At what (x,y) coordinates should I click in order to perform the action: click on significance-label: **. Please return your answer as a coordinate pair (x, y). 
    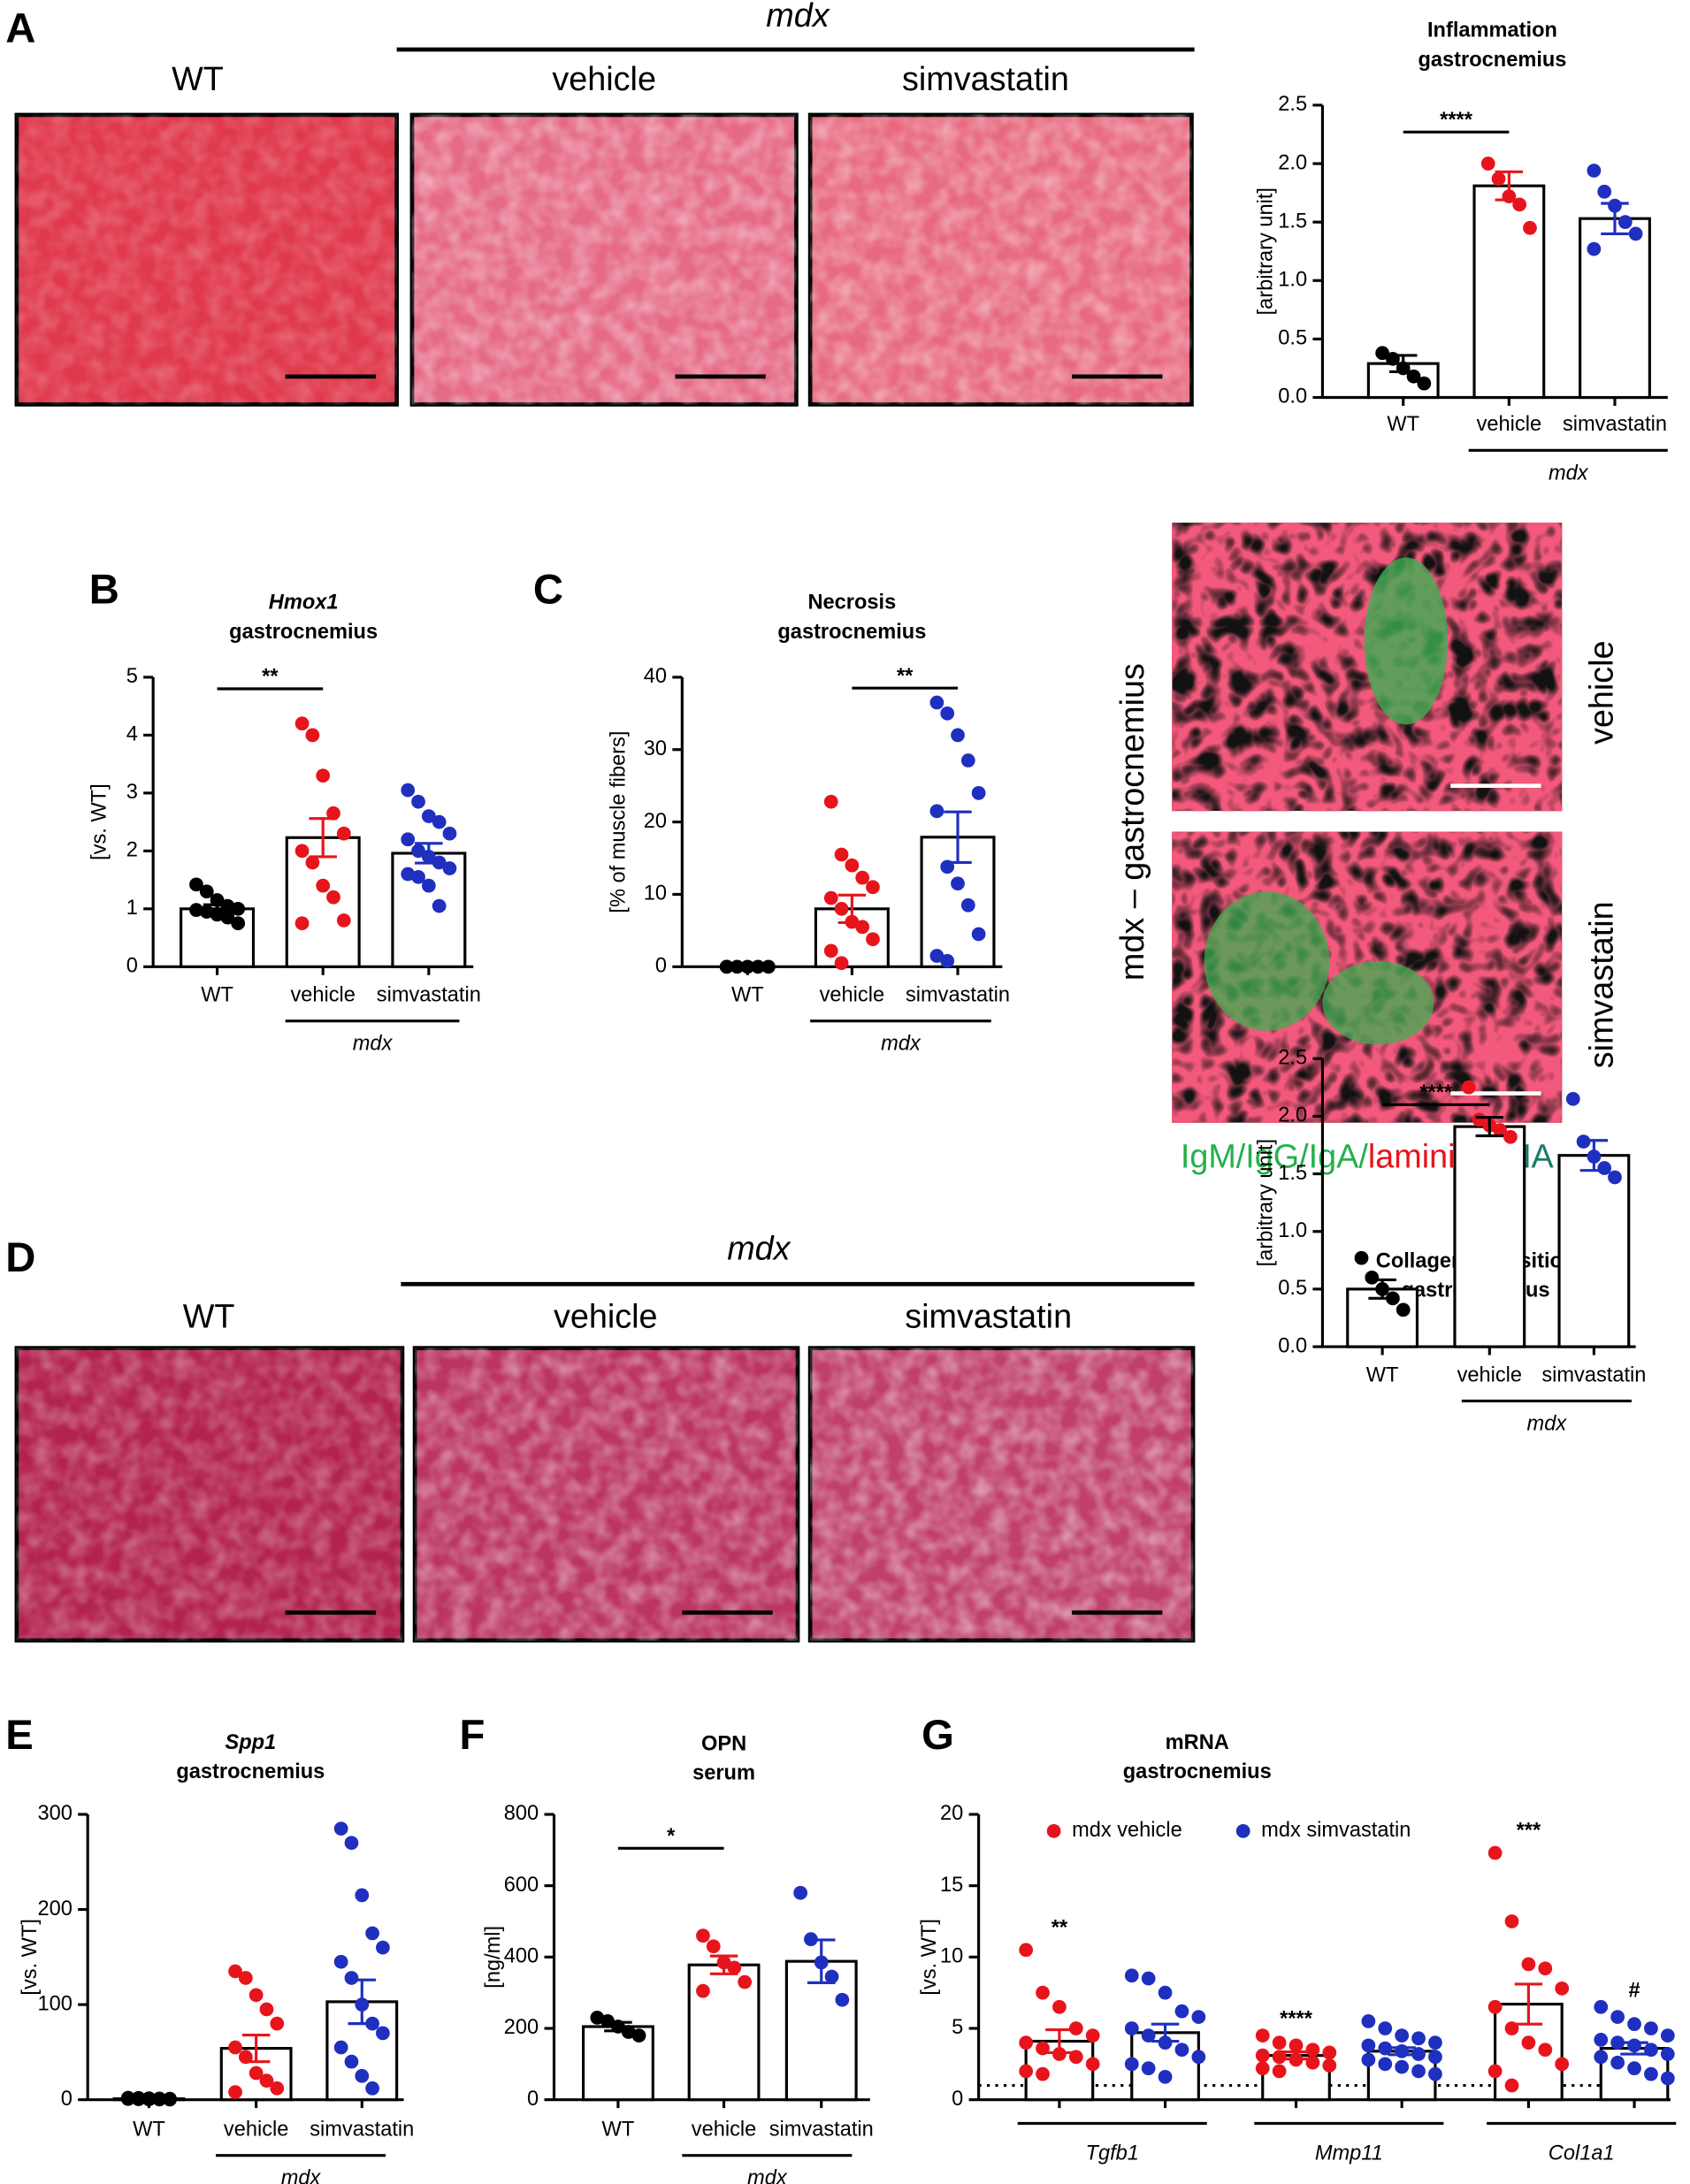
    Looking at the image, I should click on (905, 676).